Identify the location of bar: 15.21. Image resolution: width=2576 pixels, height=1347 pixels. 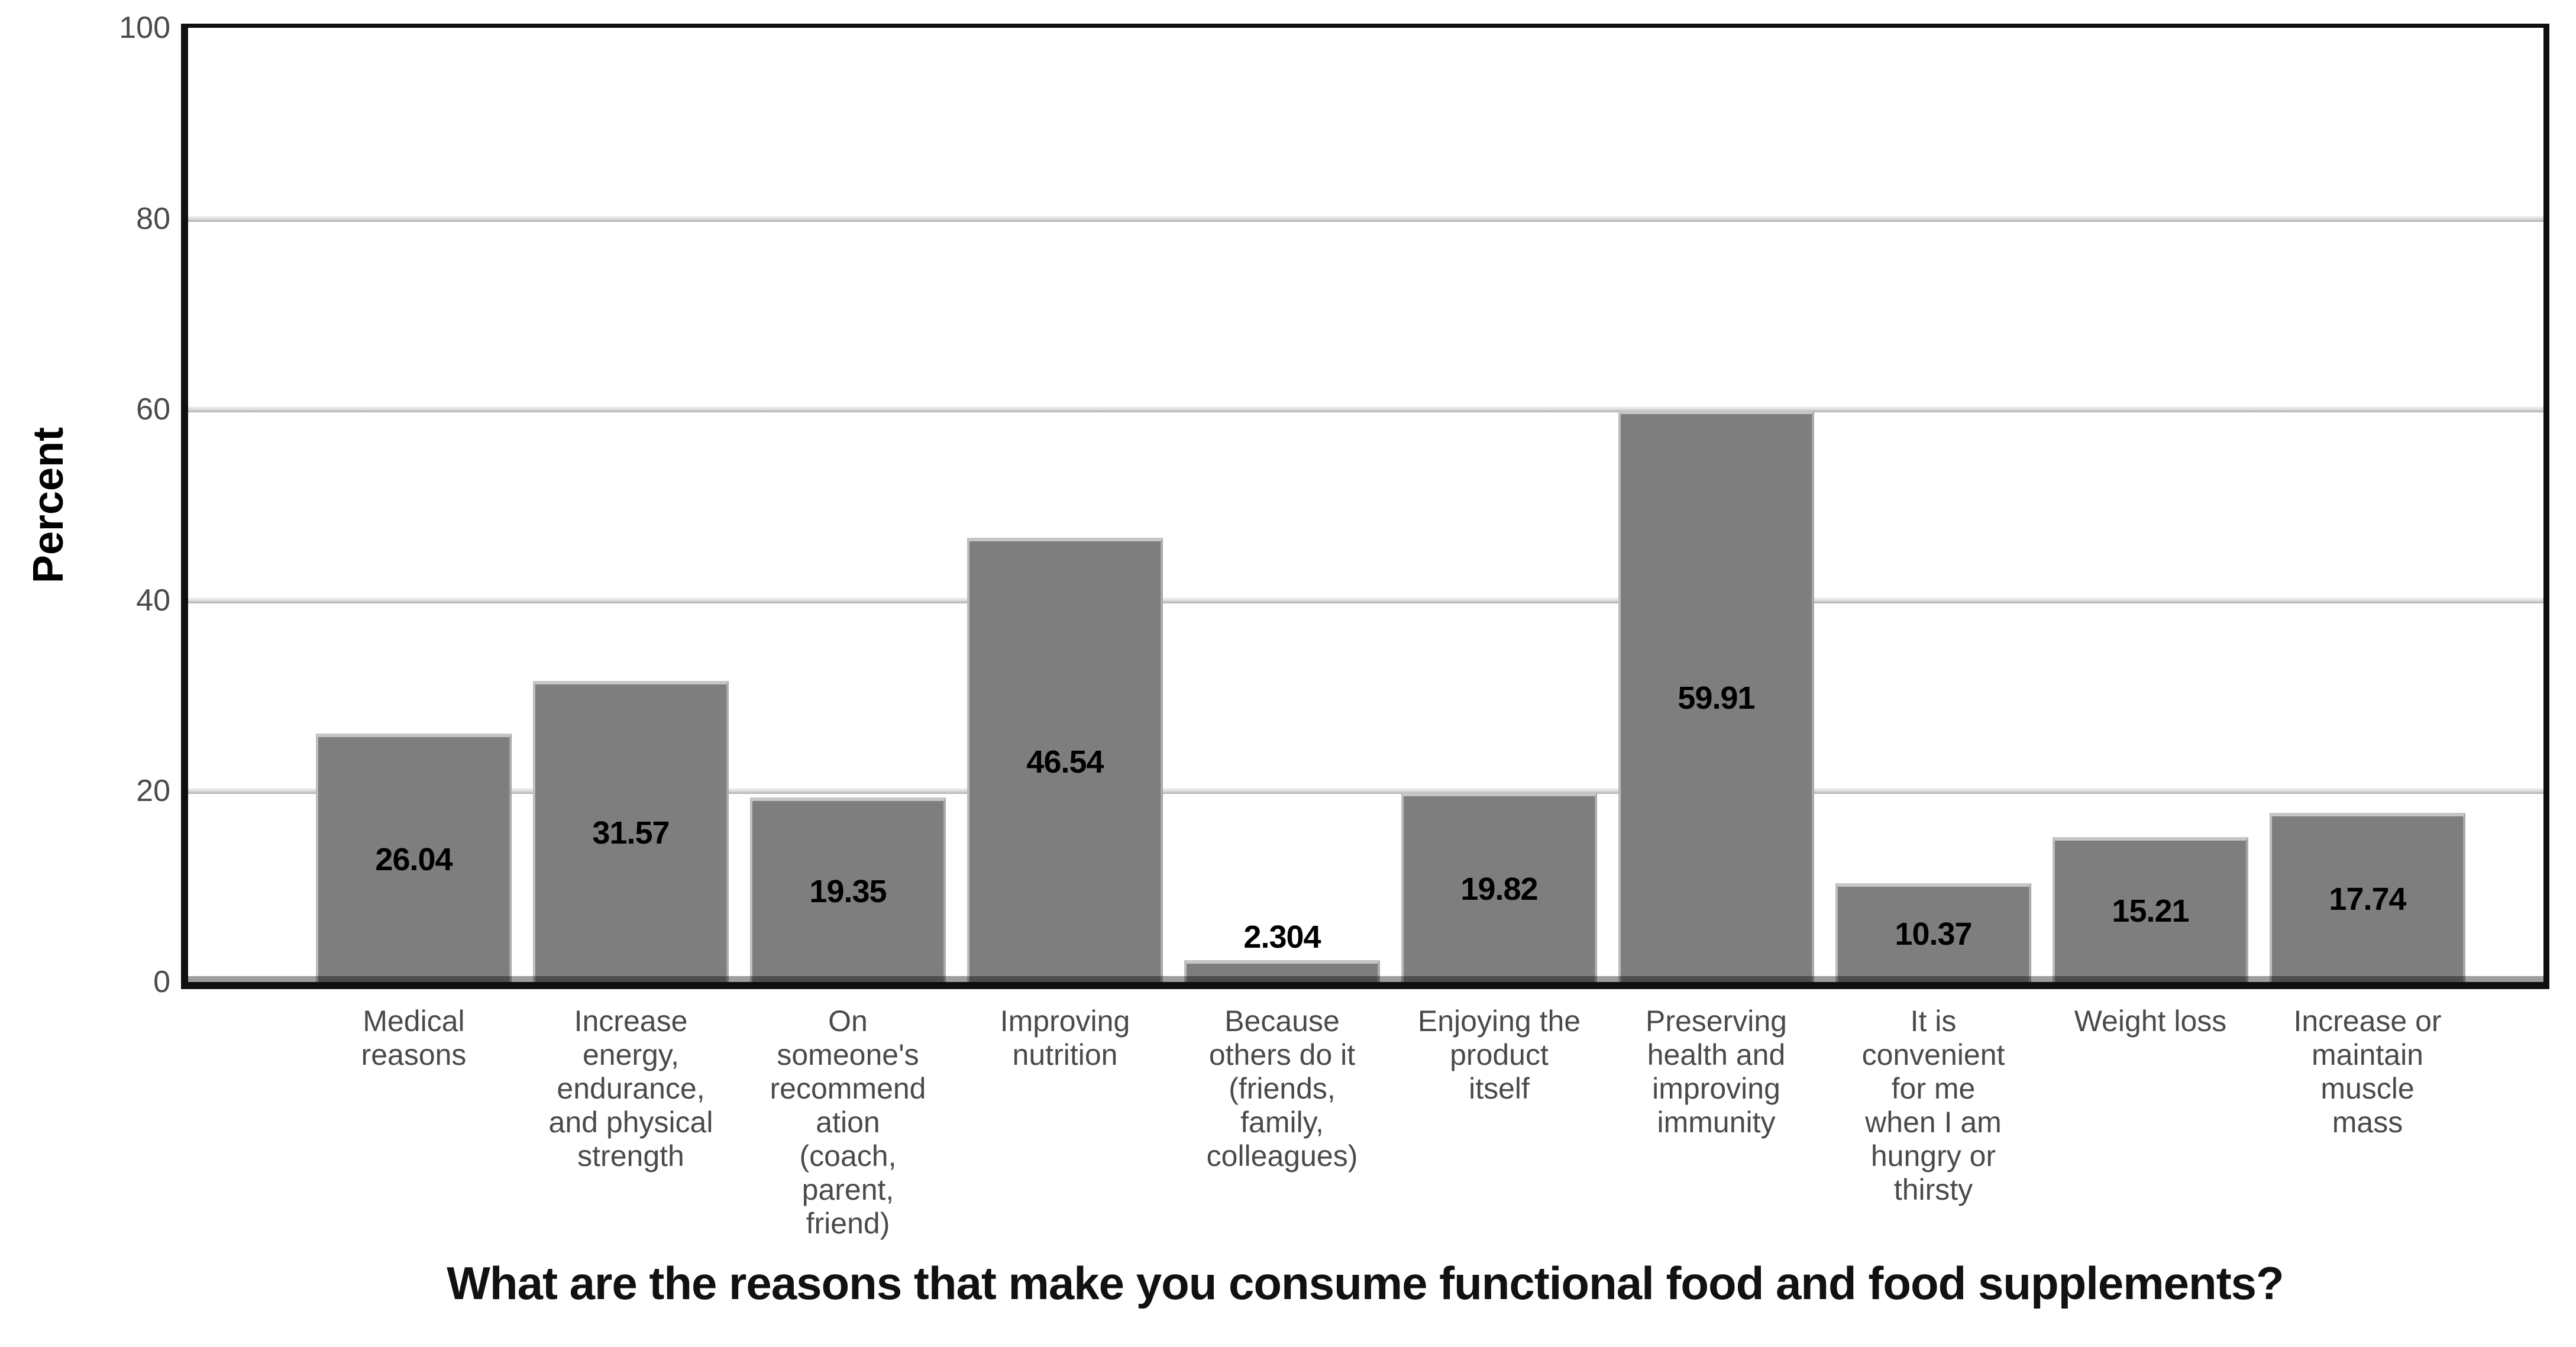
(2150, 909).